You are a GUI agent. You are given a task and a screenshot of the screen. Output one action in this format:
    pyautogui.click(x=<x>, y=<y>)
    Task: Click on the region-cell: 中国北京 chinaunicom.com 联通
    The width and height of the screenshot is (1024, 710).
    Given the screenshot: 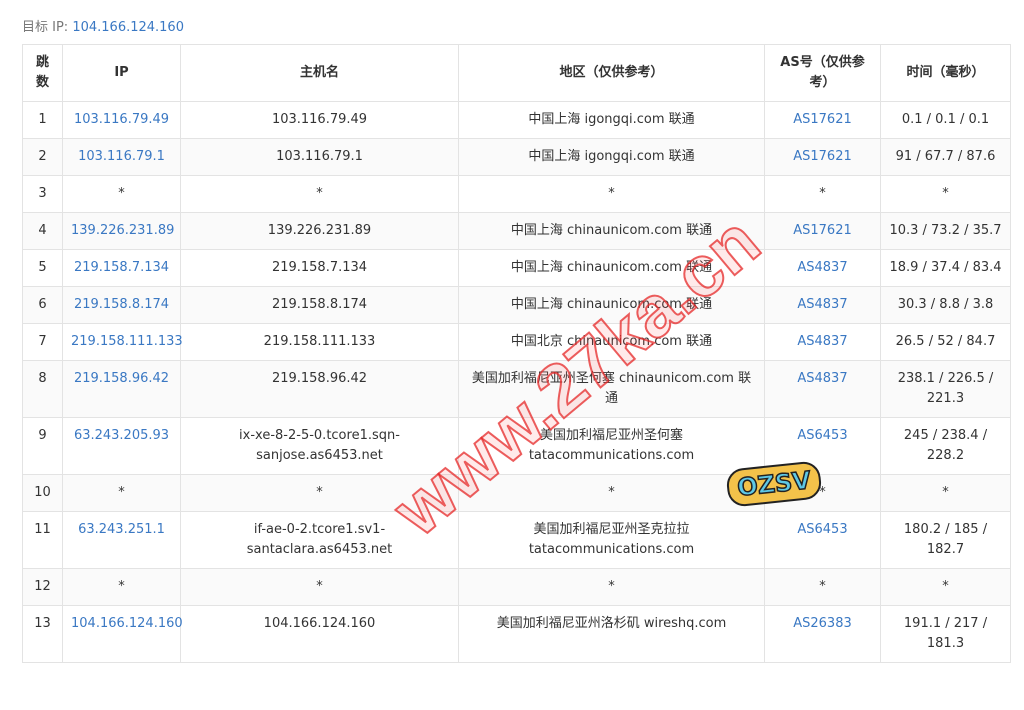 What is the action you would take?
    pyautogui.click(x=611, y=342)
    